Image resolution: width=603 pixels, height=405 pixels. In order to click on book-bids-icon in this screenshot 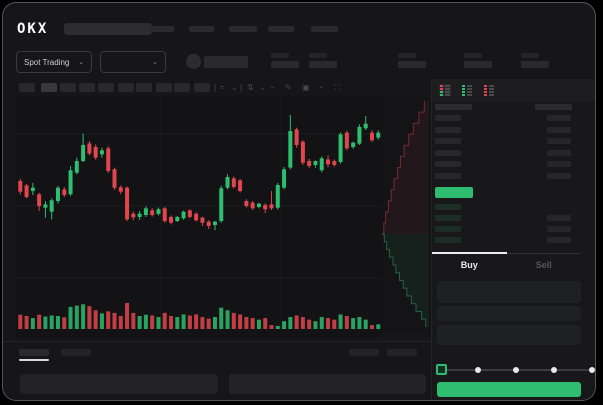, I will do `click(467, 90)`.